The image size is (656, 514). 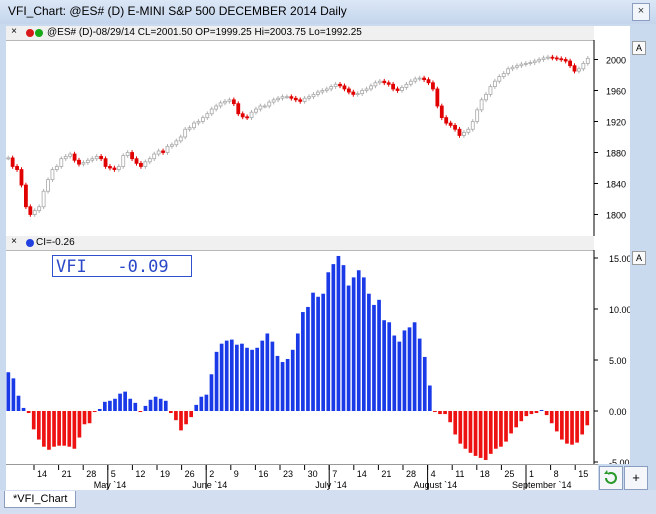 What do you see at coordinates (641, 12) in the screenshot?
I see `close-button: ×` at bounding box center [641, 12].